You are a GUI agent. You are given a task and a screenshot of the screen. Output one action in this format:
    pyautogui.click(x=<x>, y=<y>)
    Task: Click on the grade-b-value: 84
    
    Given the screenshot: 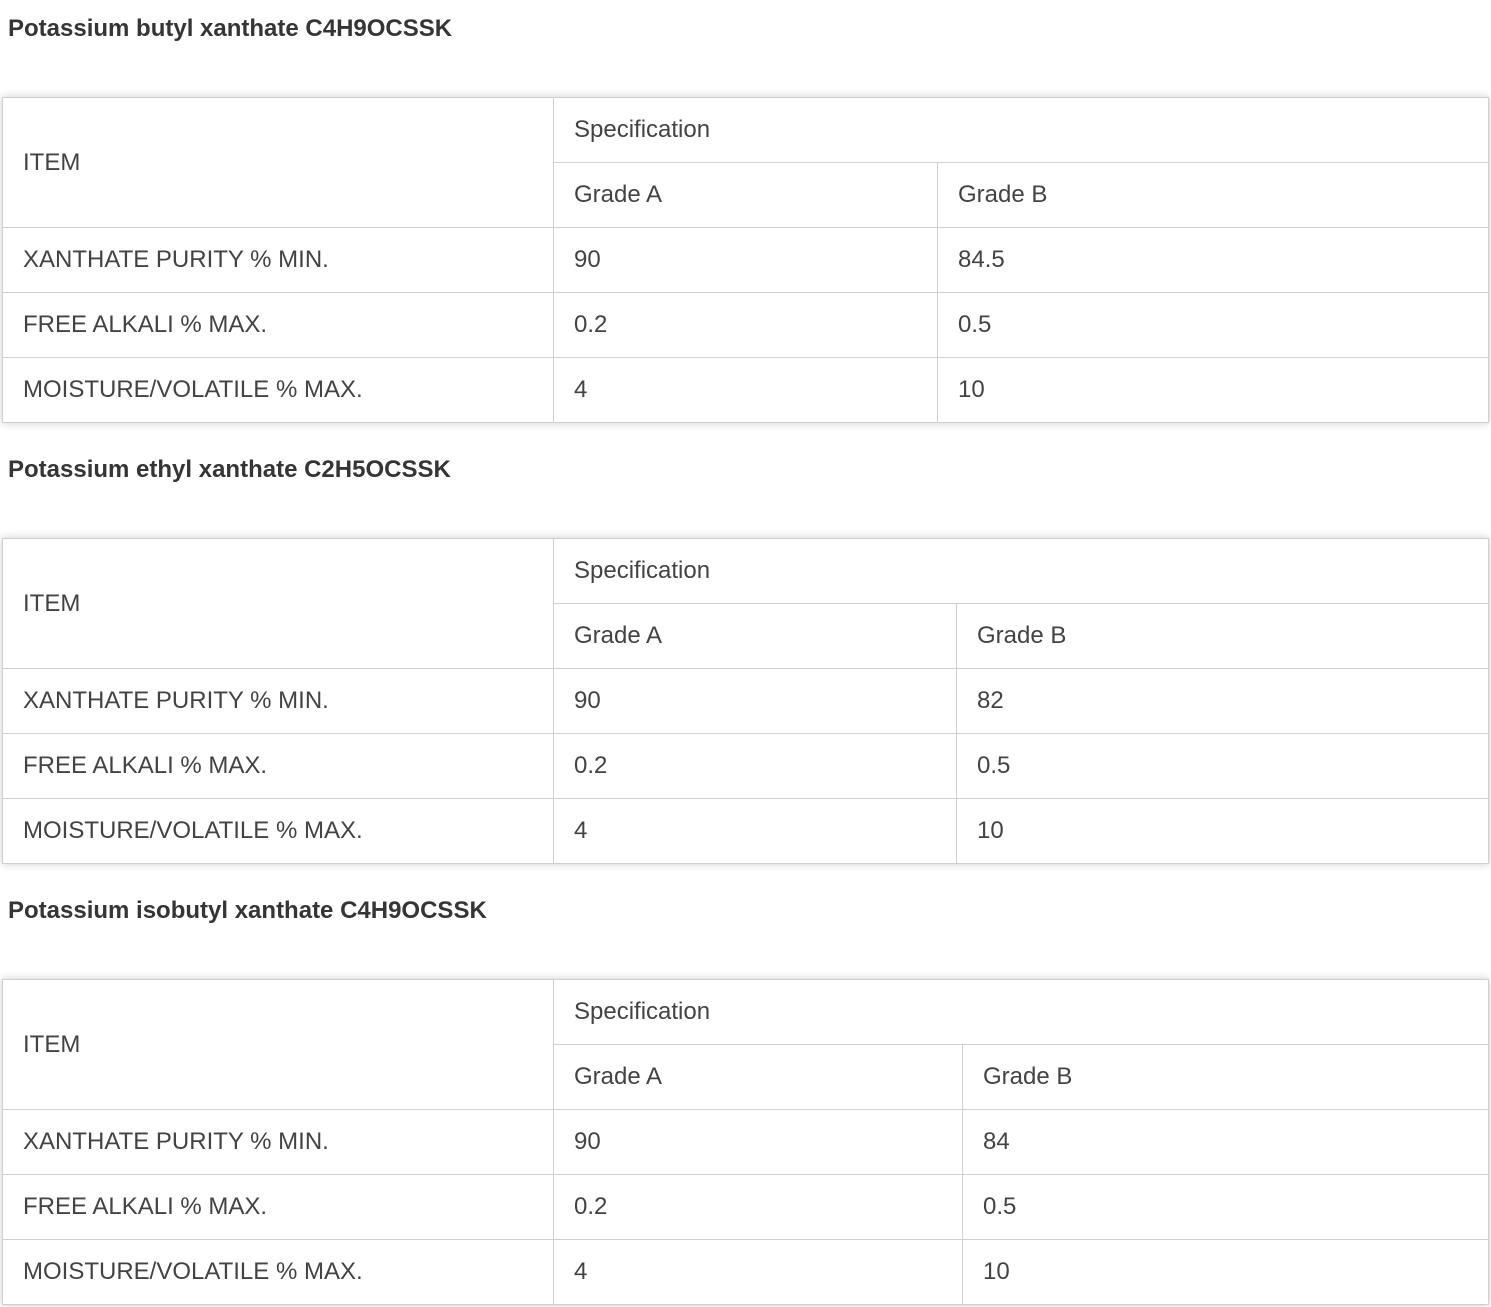 What is the action you would take?
    pyautogui.click(x=1225, y=1142)
    